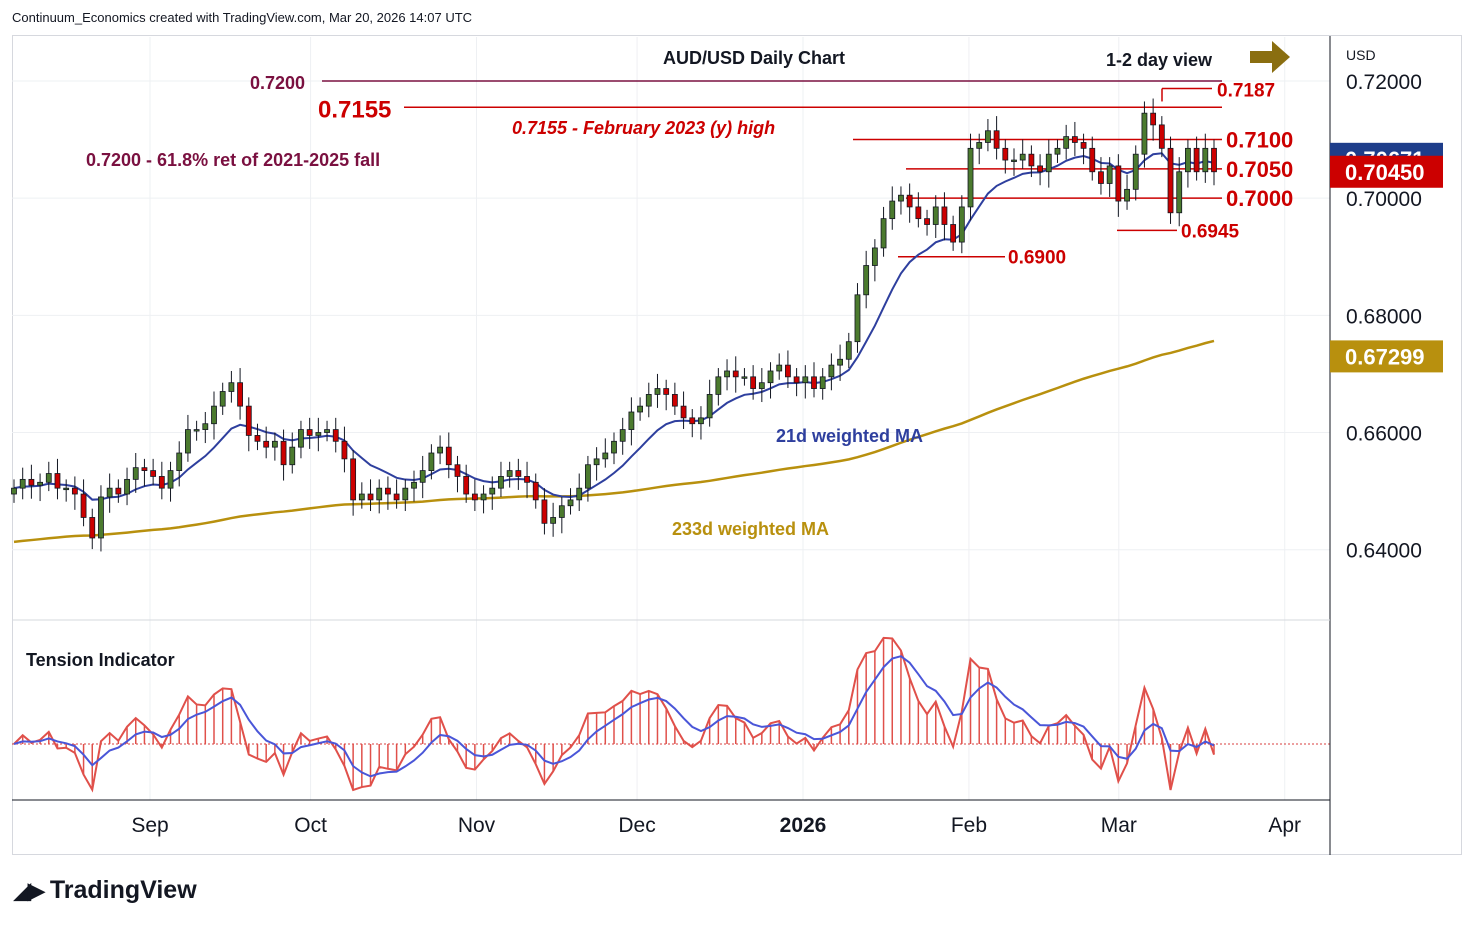 Image resolution: width=1474 pixels, height=930 pixels. I want to click on tradingview-logo: ◢▶ TradingView, so click(105, 890).